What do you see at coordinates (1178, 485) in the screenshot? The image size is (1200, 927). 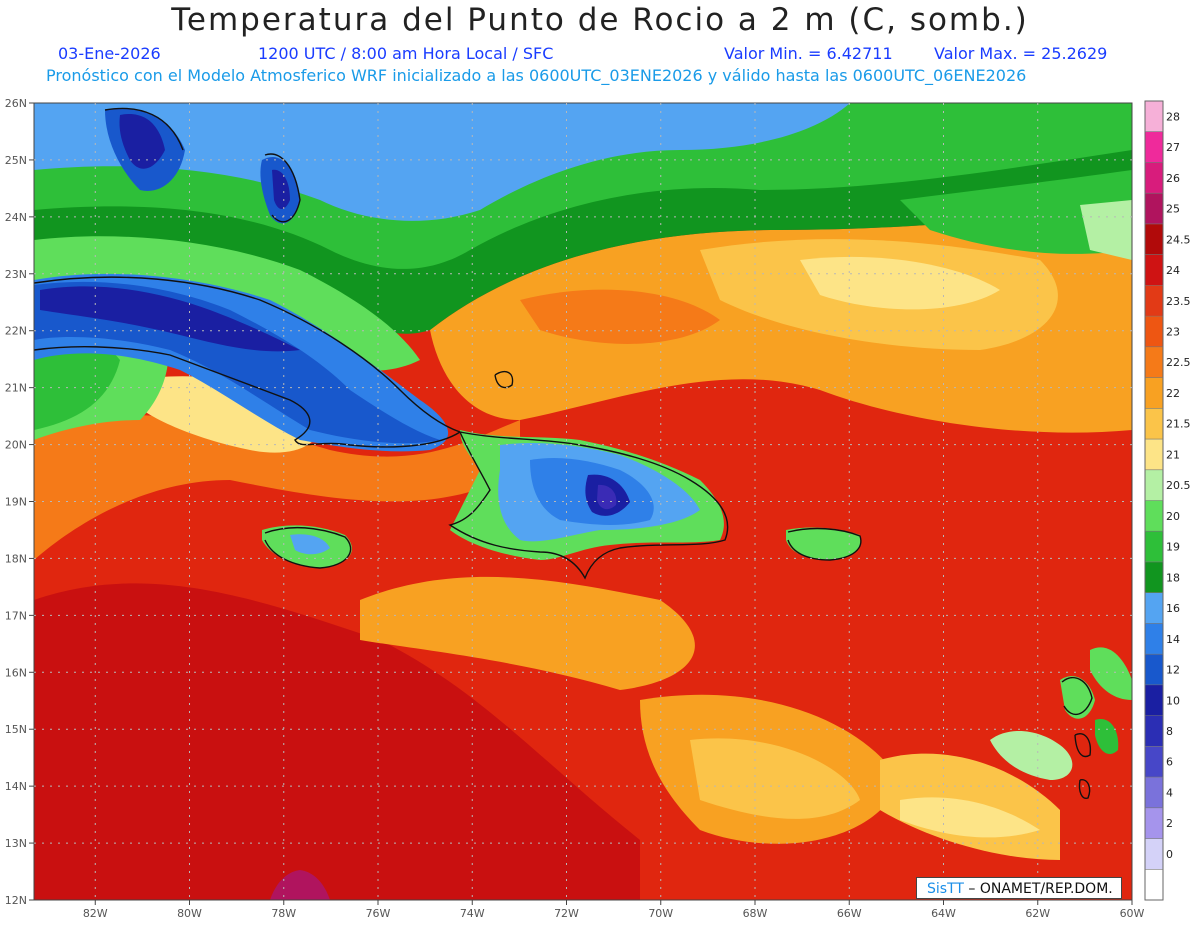 I see `colorbar-label: 20.5` at bounding box center [1178, 485].